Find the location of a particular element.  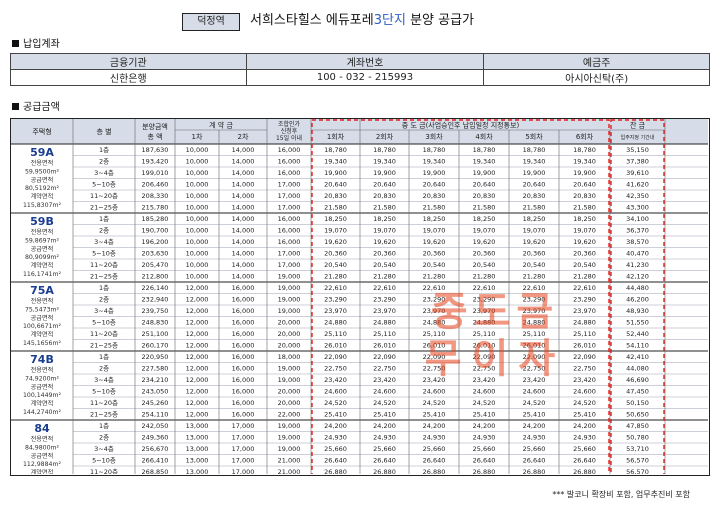

price-cell: 20,640 is located at coordinates (584, 185).